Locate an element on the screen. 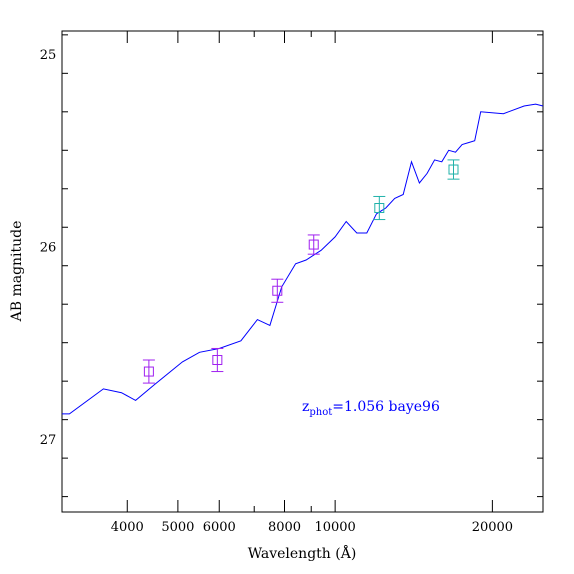  x-tick-labels: 4000 5000 6000 8000 10000 20000 is located at coordinates (312, 527).